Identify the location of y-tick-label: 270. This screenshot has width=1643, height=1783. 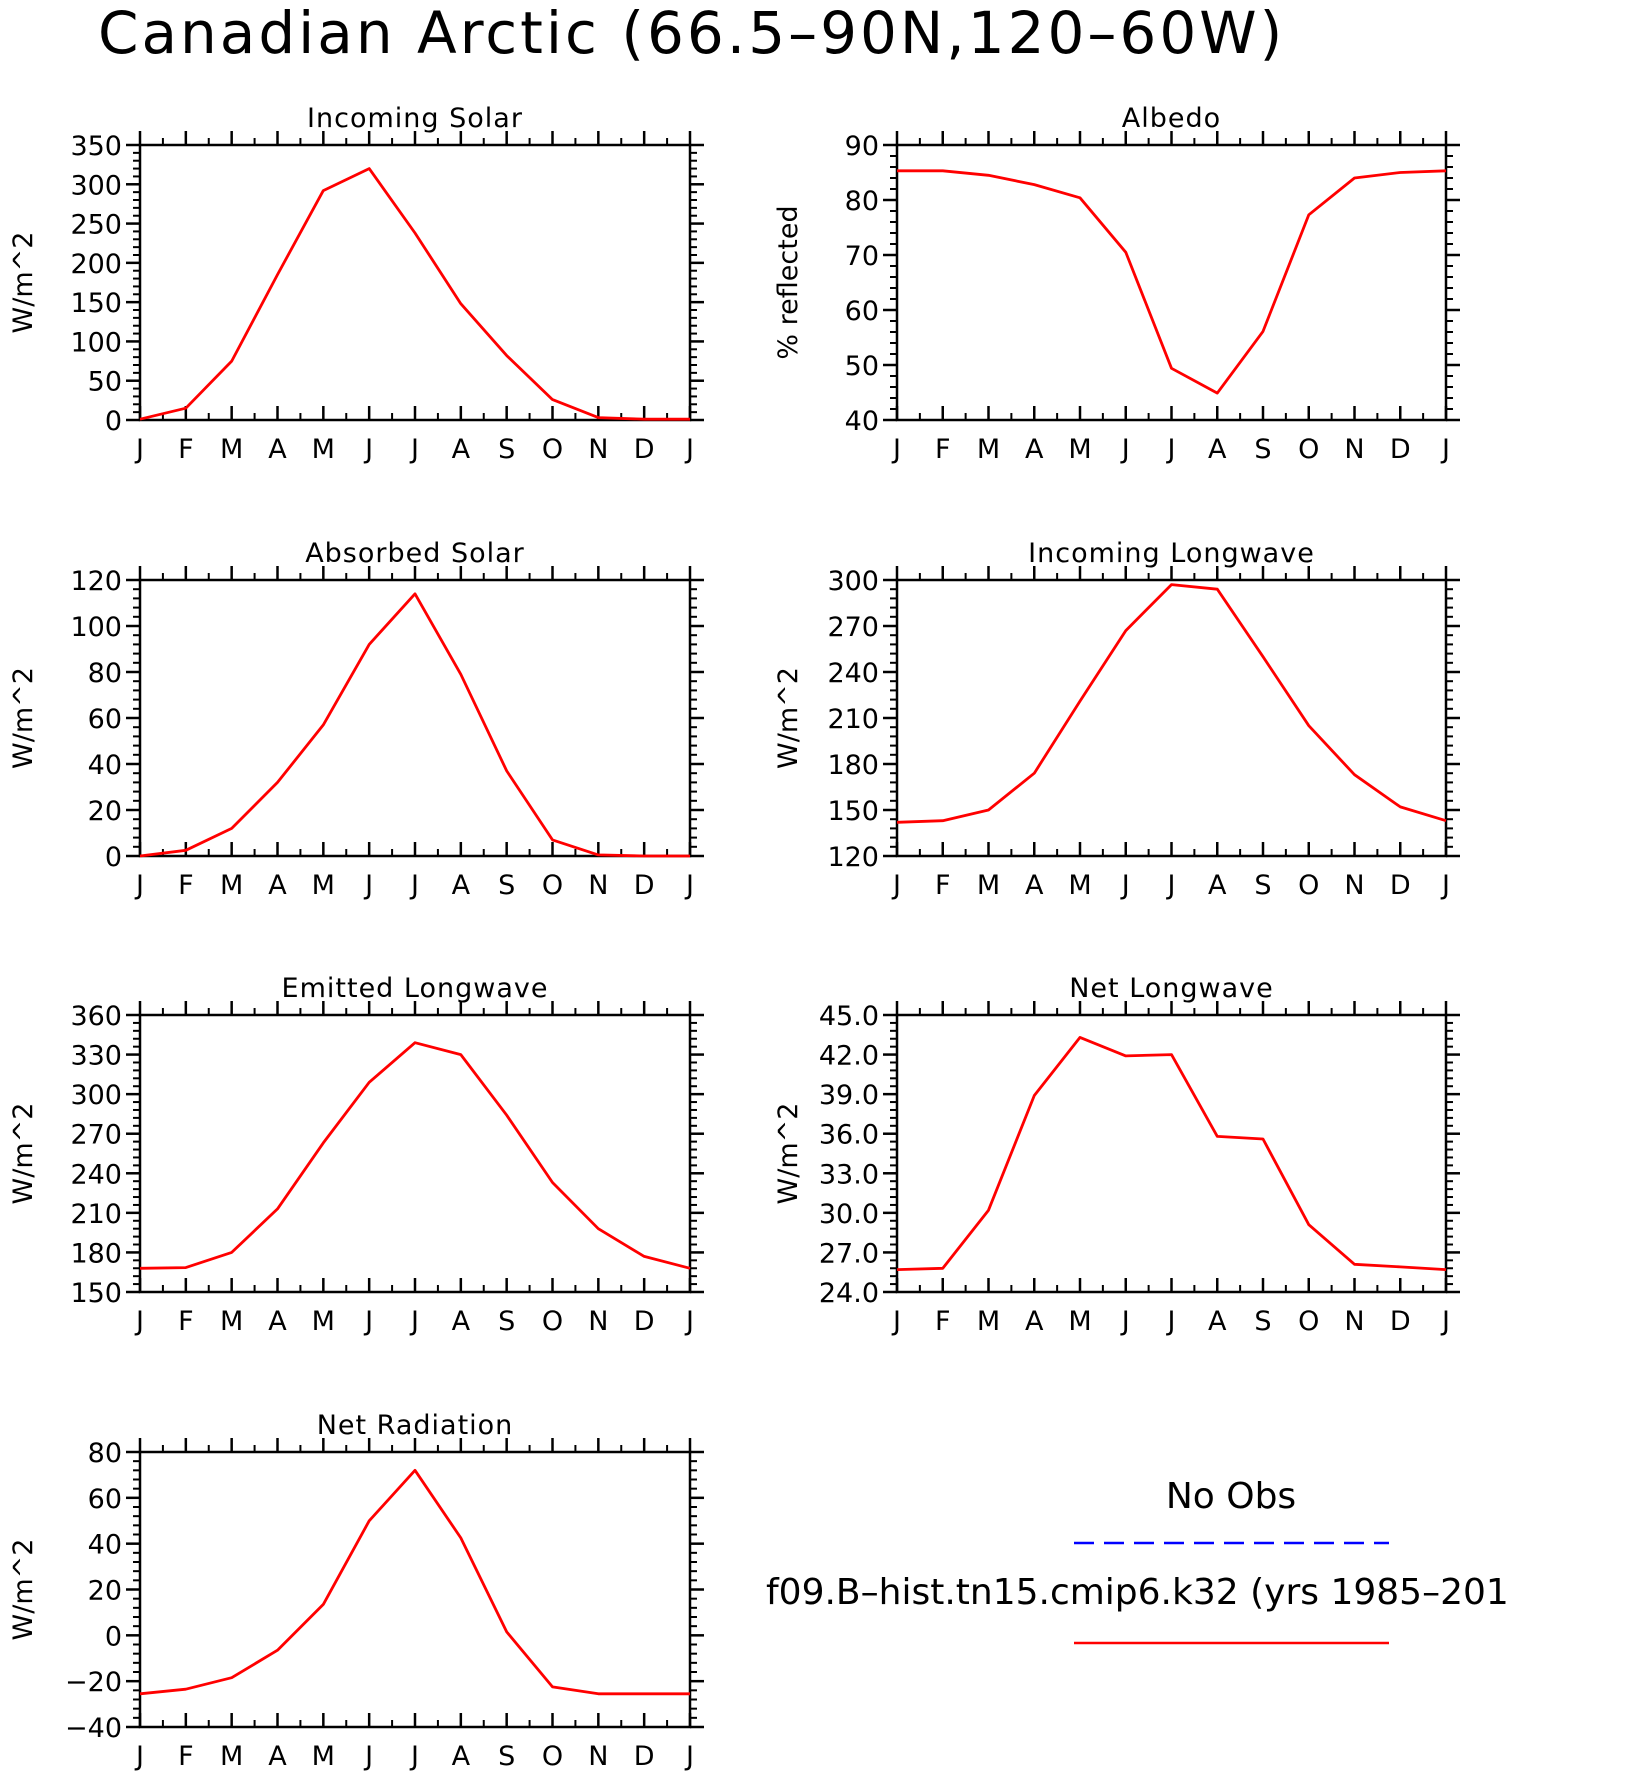
(853, 627).